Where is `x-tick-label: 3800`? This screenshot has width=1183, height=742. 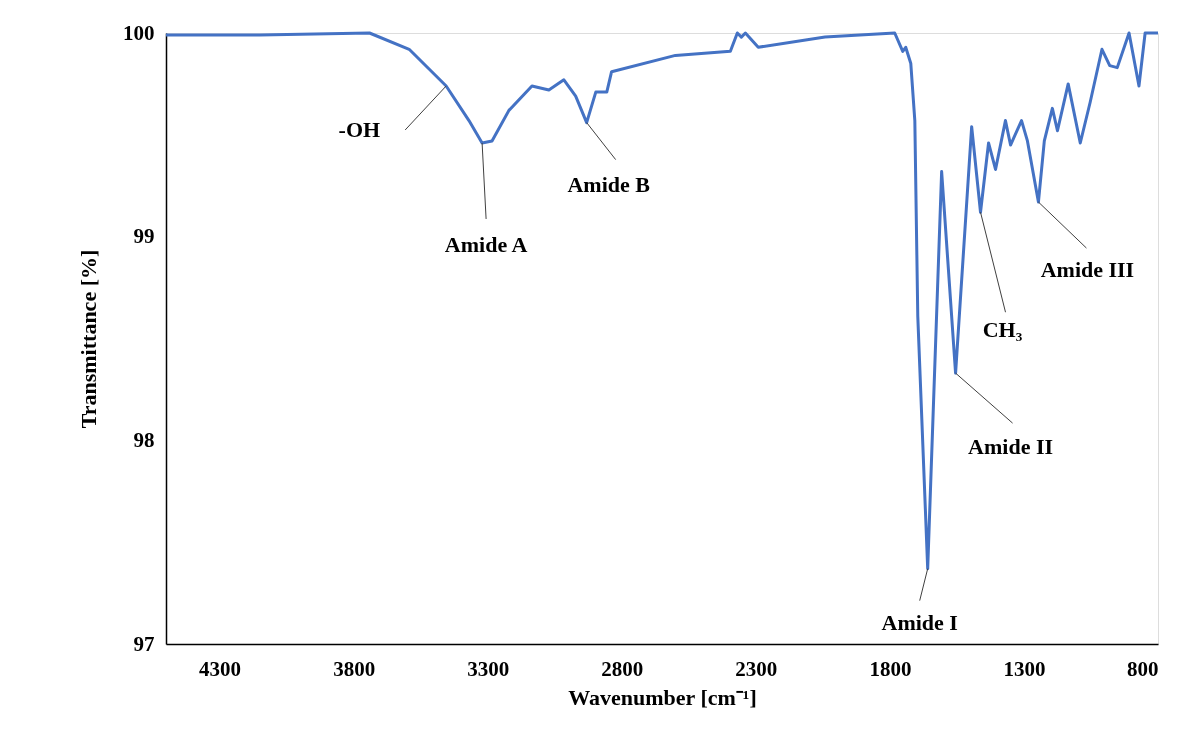 x-tick-label: 3800 is located at coordinates (354, 668).